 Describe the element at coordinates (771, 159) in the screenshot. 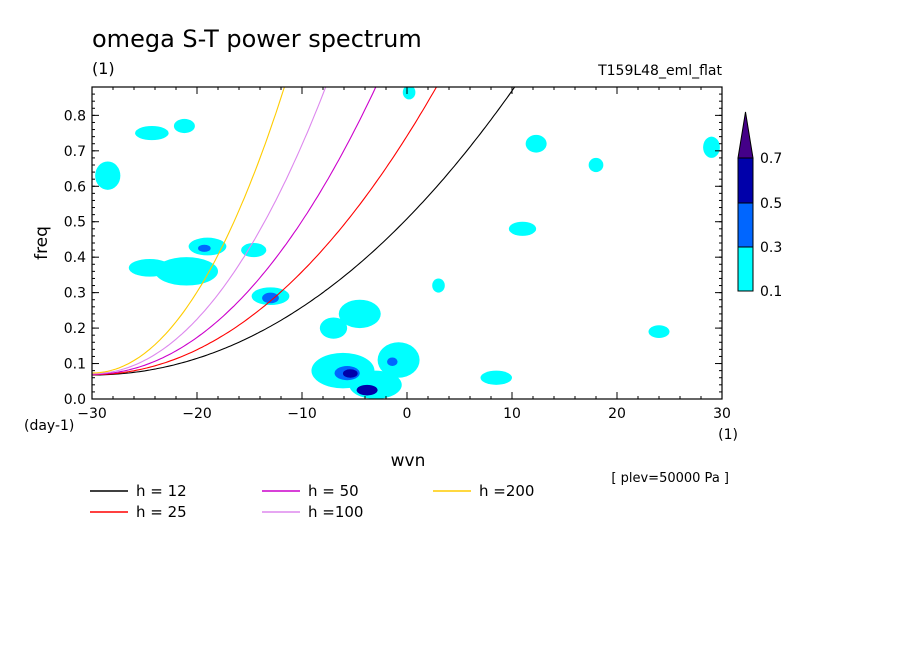

I see `colorbar-level-label: 0.7` at that location.